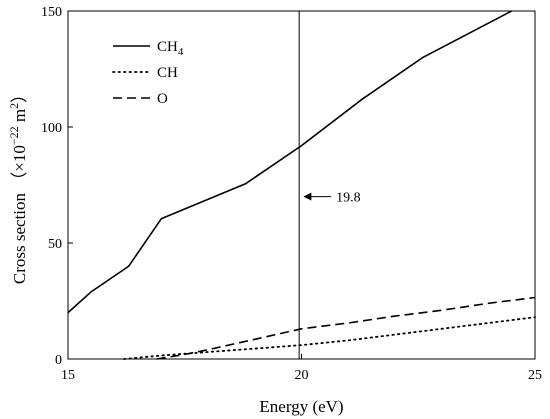  What do you see at coordinates (329, 338) in the screenshot?
I see `series-line-dotted` at bounding box center [329, 338].